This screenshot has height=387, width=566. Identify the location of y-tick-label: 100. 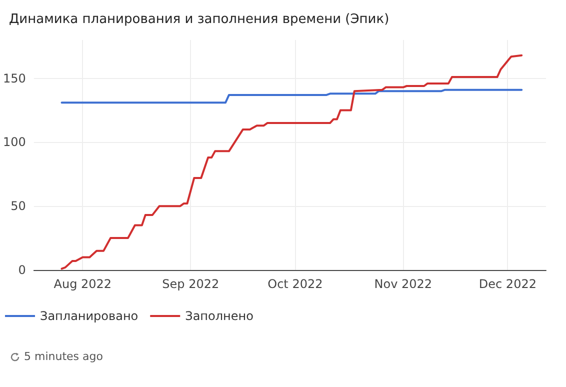
(14, 142).